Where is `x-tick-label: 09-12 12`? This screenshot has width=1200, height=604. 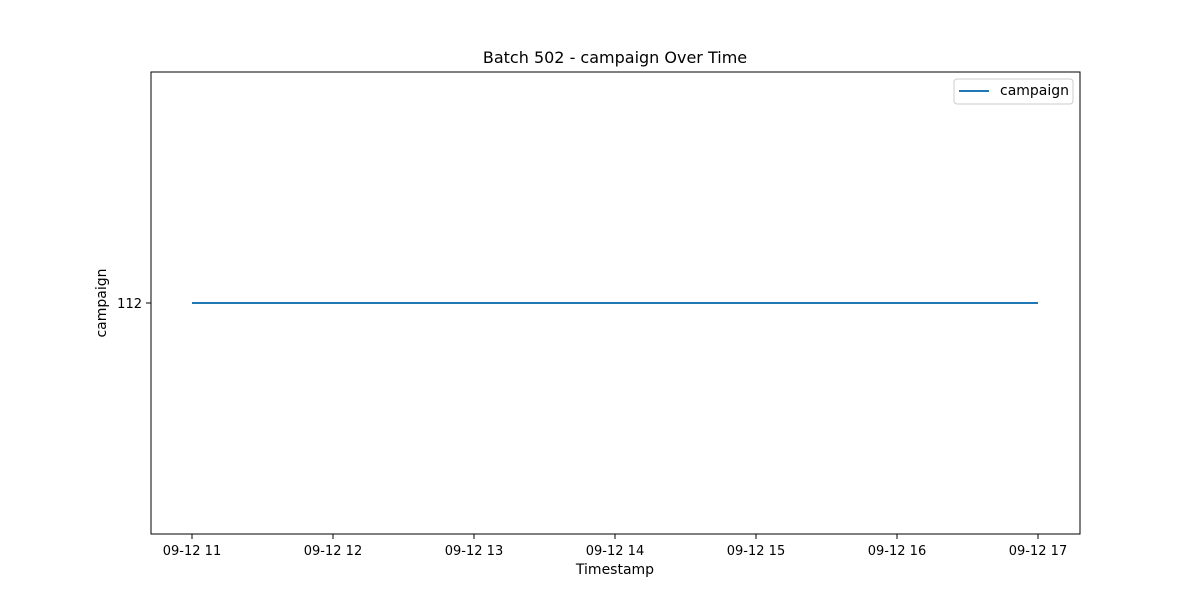
x-tick-label: 09-12 12 is located at coordinates (333, 551).